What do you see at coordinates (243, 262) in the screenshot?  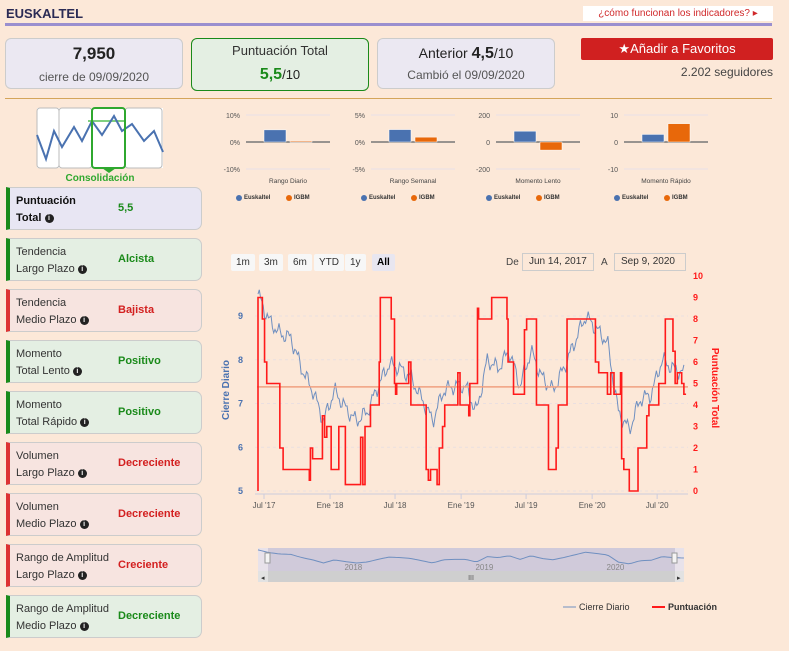 I see `range-button-1m: 1m` at bounding box center [243, 262].